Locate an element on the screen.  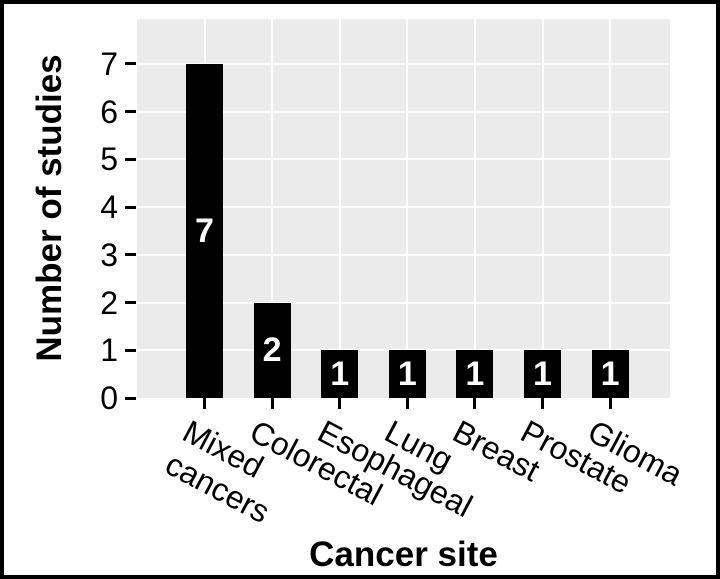
y-tick-label: 4 is located at coordinates (109, 207).